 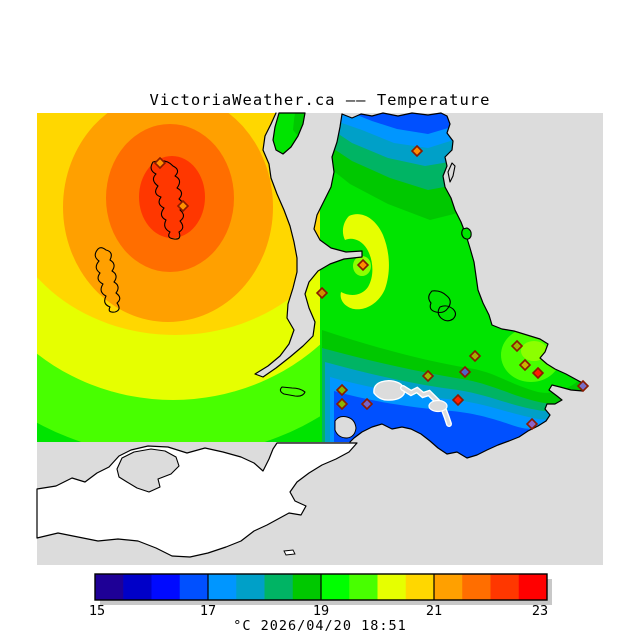 I want to click on islet-south, so click(x=289, y=552).